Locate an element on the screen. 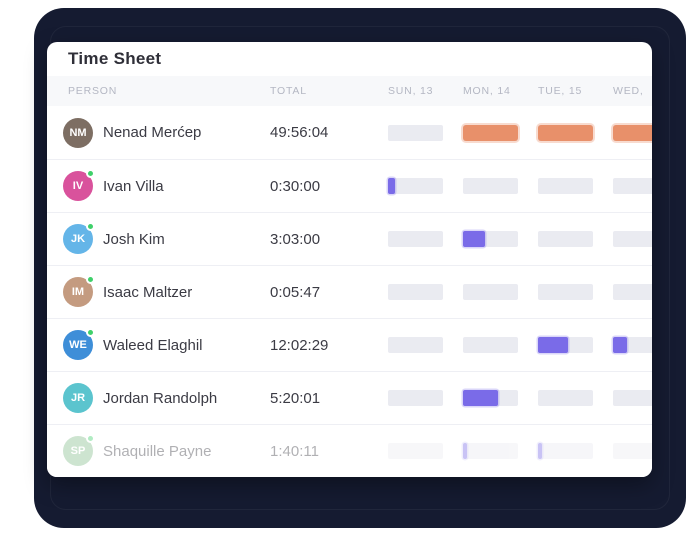 The width and height of the screenshot is (700, 541). person-name: Waleed Elaghil is located at coordinates (153, 345).